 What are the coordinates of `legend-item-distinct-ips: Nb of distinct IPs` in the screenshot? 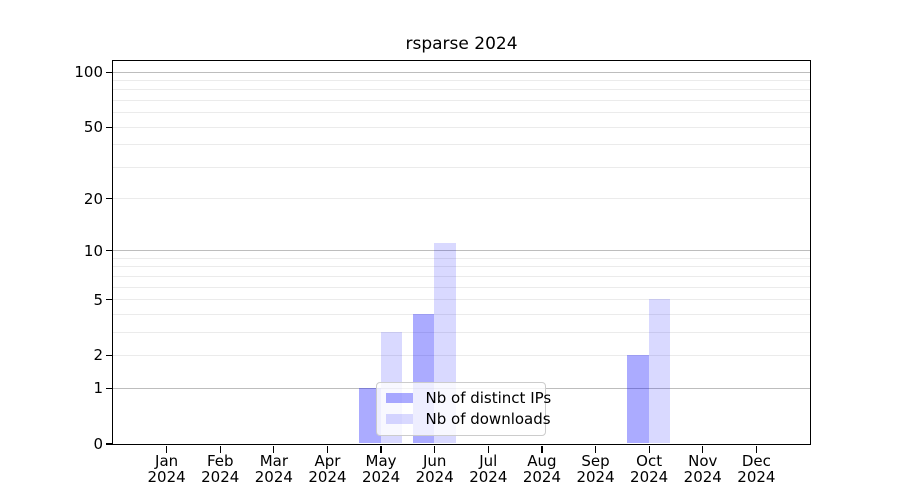 It's located at (468, 398).